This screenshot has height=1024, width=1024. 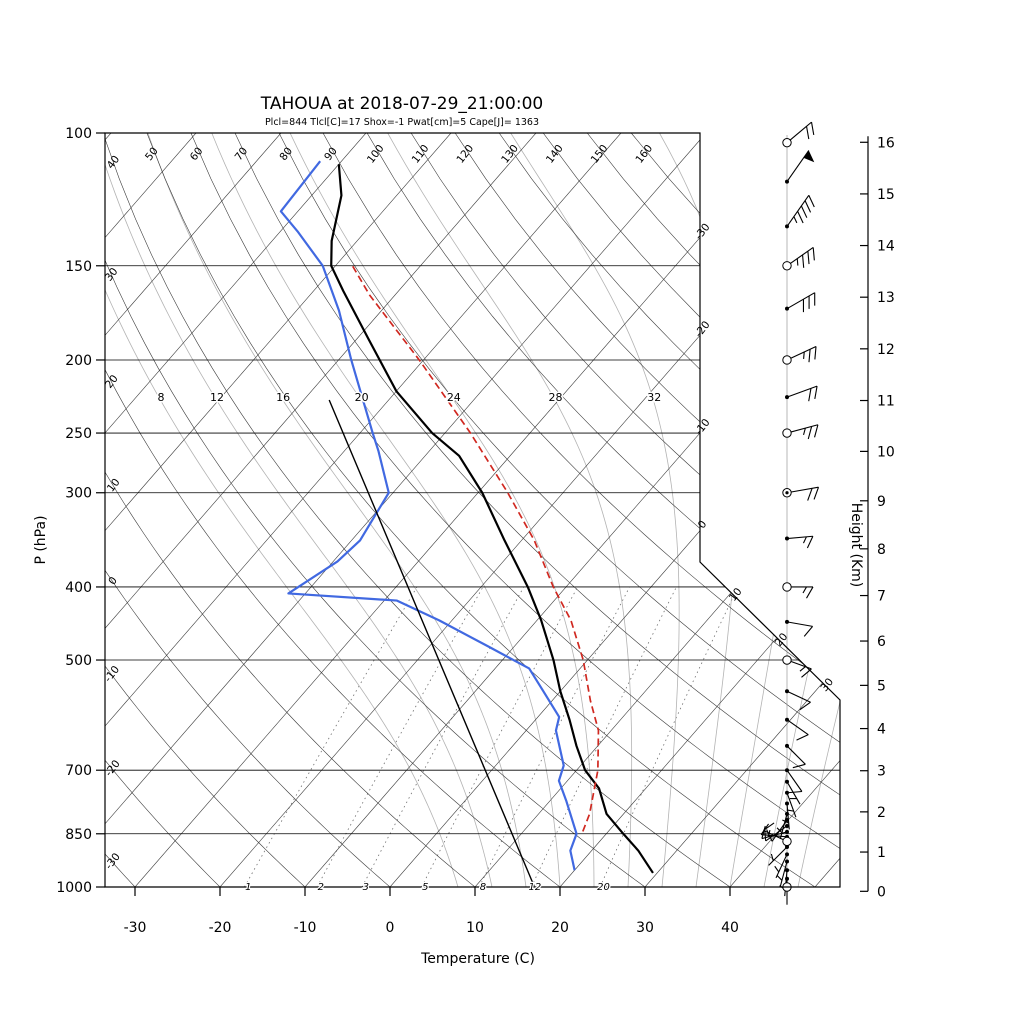 I want to click on pressure-tick-label: 250, so click(x=78, y=434).